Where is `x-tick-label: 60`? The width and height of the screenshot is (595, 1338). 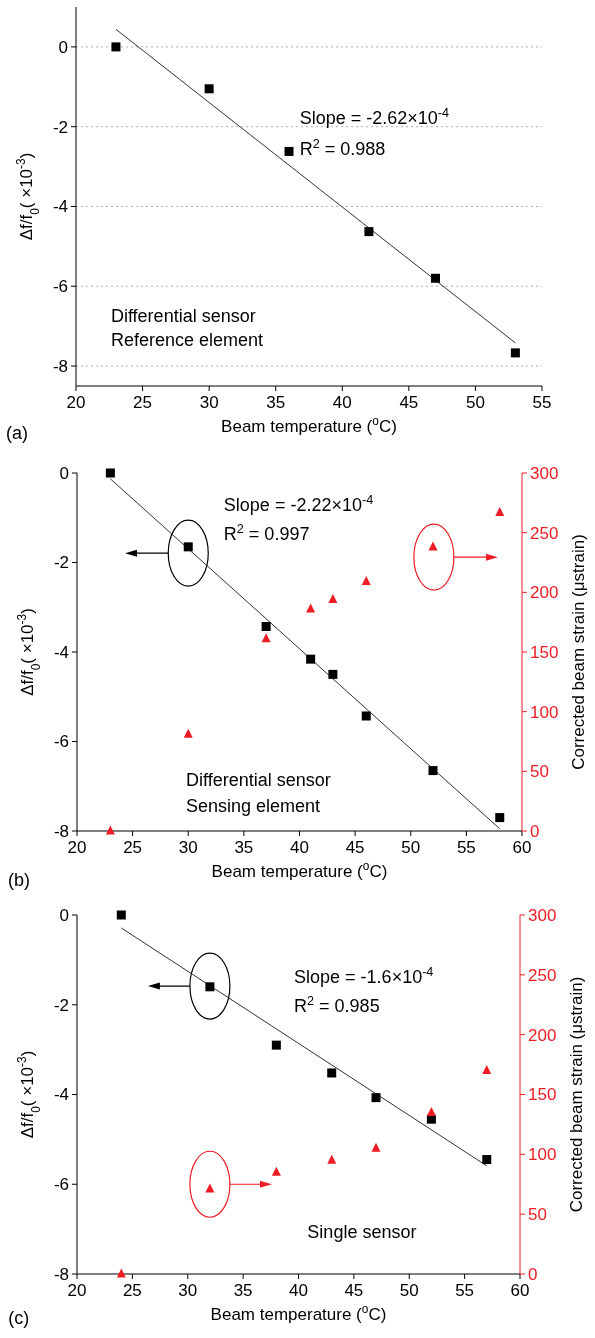
x-tick-label: 60 is located at coordinates (522, 847).